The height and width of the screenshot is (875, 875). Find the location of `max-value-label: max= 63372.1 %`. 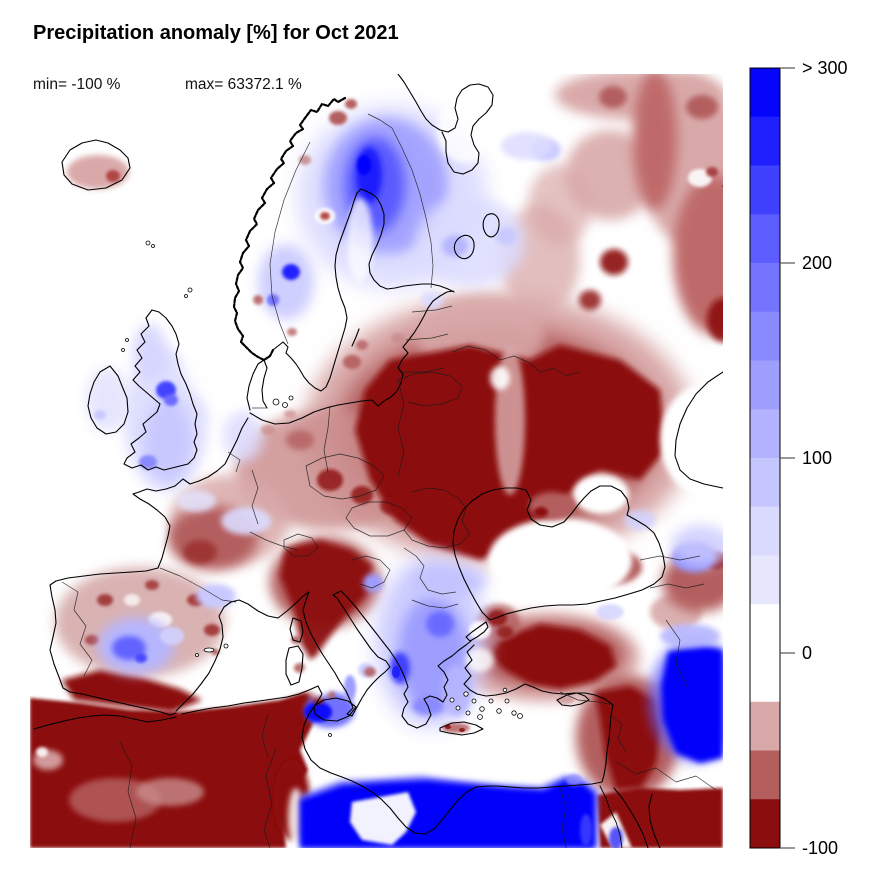

max-value-label: max= 63372.1 % is located at coordinates (243, 84).